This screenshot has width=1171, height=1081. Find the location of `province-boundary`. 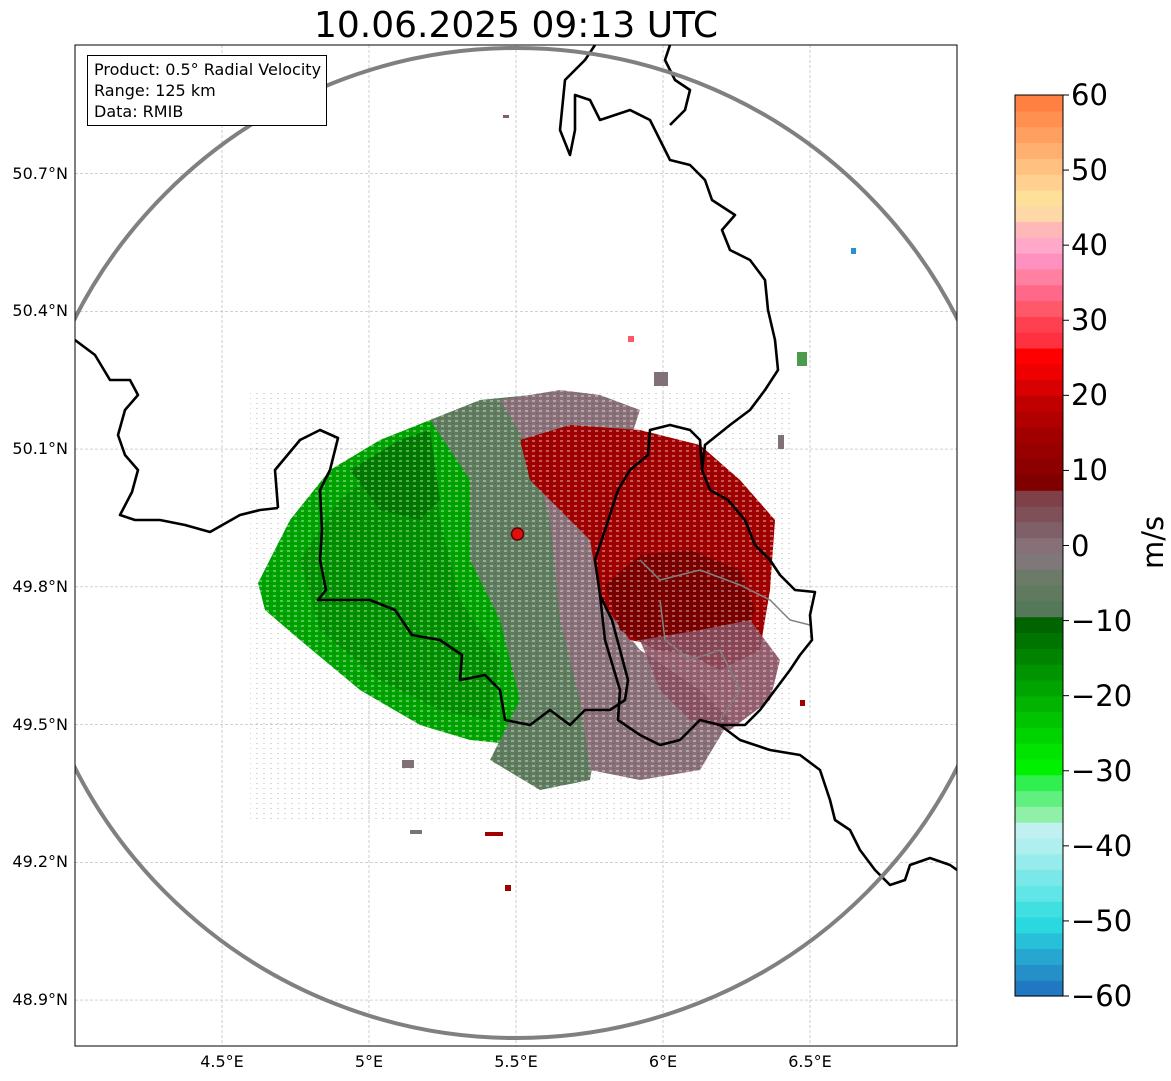

province-boundary is located at coordinates (700, 660).